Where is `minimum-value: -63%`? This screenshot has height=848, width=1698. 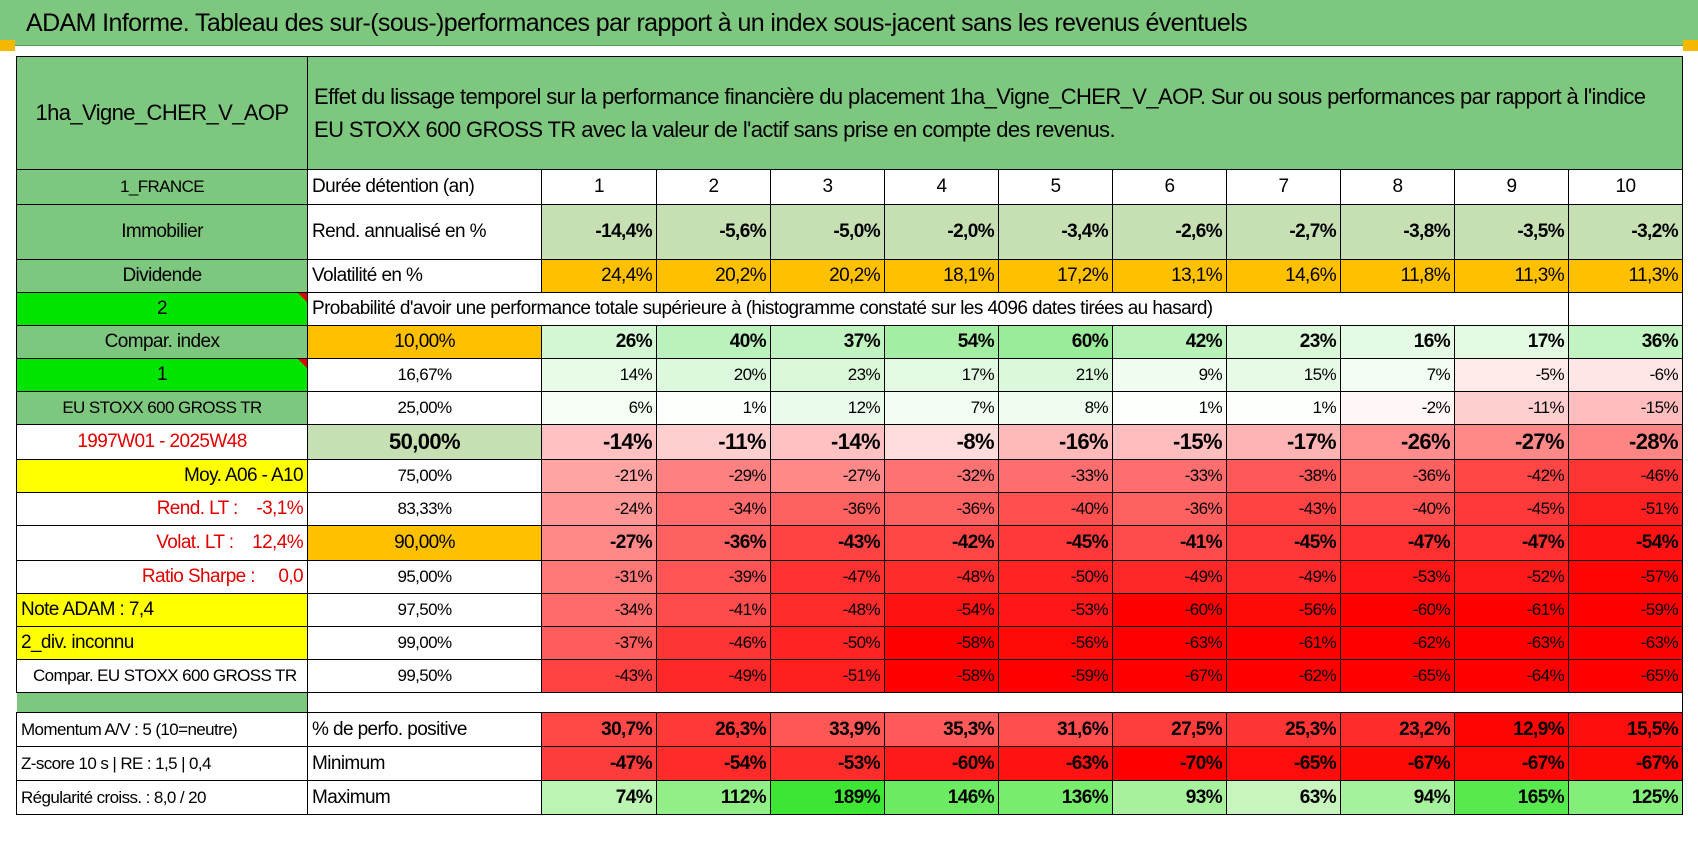
minimum-value: -63% is located at coordinates (1055, 763).